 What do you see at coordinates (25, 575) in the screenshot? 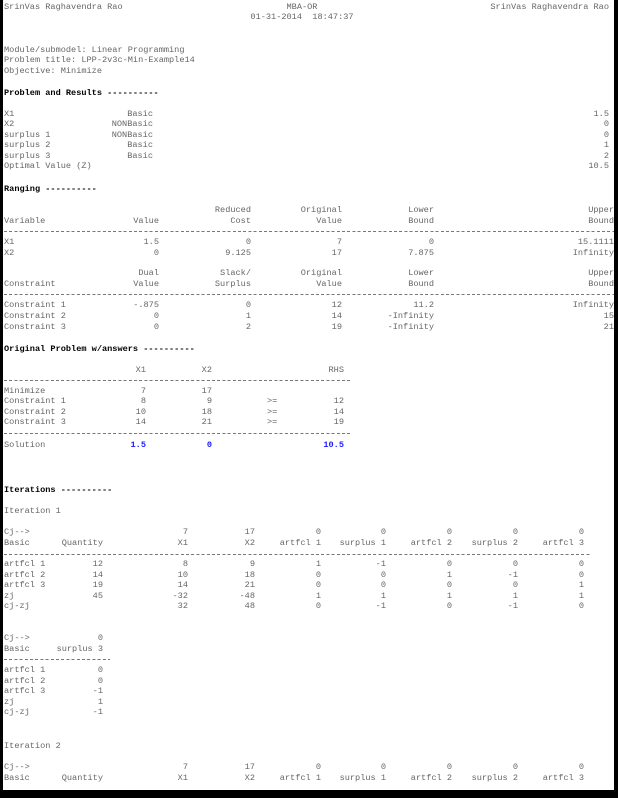
I see `tableau-row-cell: artfcl 2` at bounding box center [25, 575].